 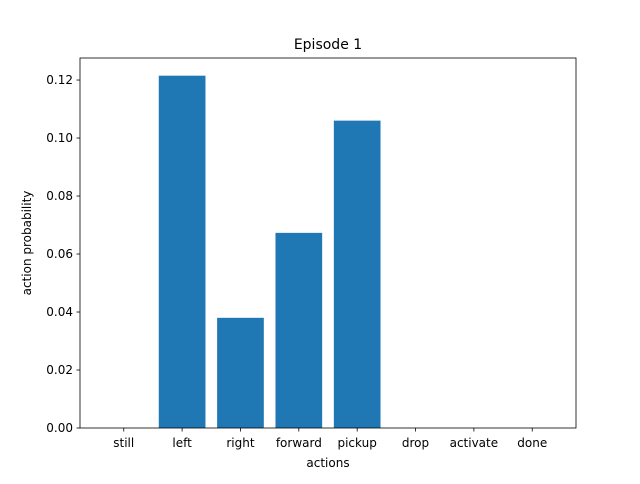 I want to click on x-tick-label: right, so click(x=240, y=443).